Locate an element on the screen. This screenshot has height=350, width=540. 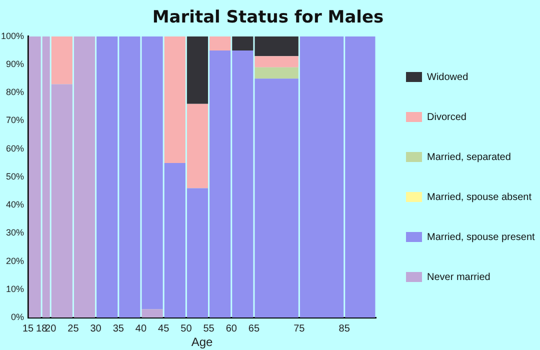
x-tick-label: 15 is located at coordinates (28, 328).